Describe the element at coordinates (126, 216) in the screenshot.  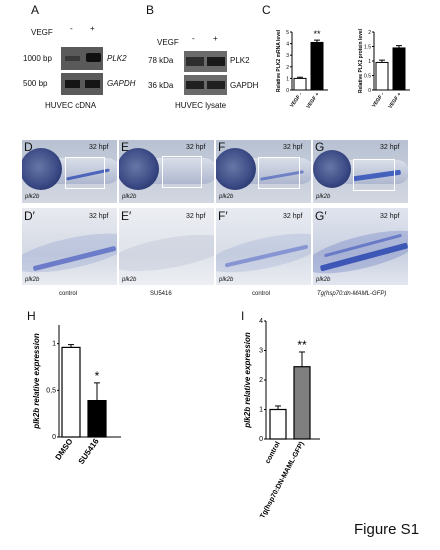
I see `panel-label-e-prime: E′` at that location.